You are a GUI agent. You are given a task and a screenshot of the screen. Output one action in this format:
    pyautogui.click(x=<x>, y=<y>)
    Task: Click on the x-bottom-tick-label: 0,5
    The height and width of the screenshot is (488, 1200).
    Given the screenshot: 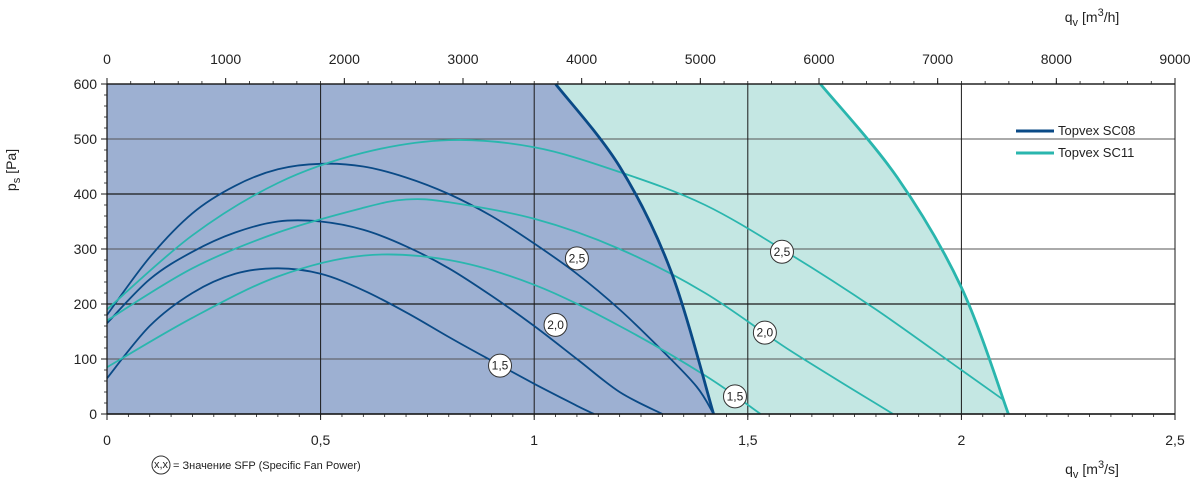 What is the action you would take?
    pyautogui.click(x=321, y=440)
    